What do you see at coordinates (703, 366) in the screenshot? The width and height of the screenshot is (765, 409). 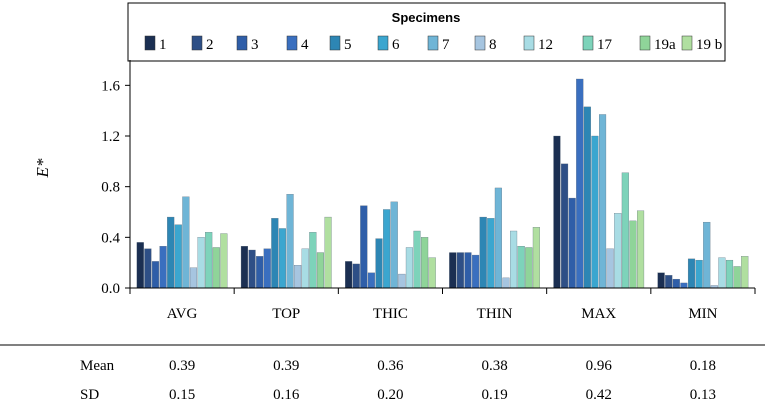 I see `table-cell: 0.18` at bounding box center [703, 366].